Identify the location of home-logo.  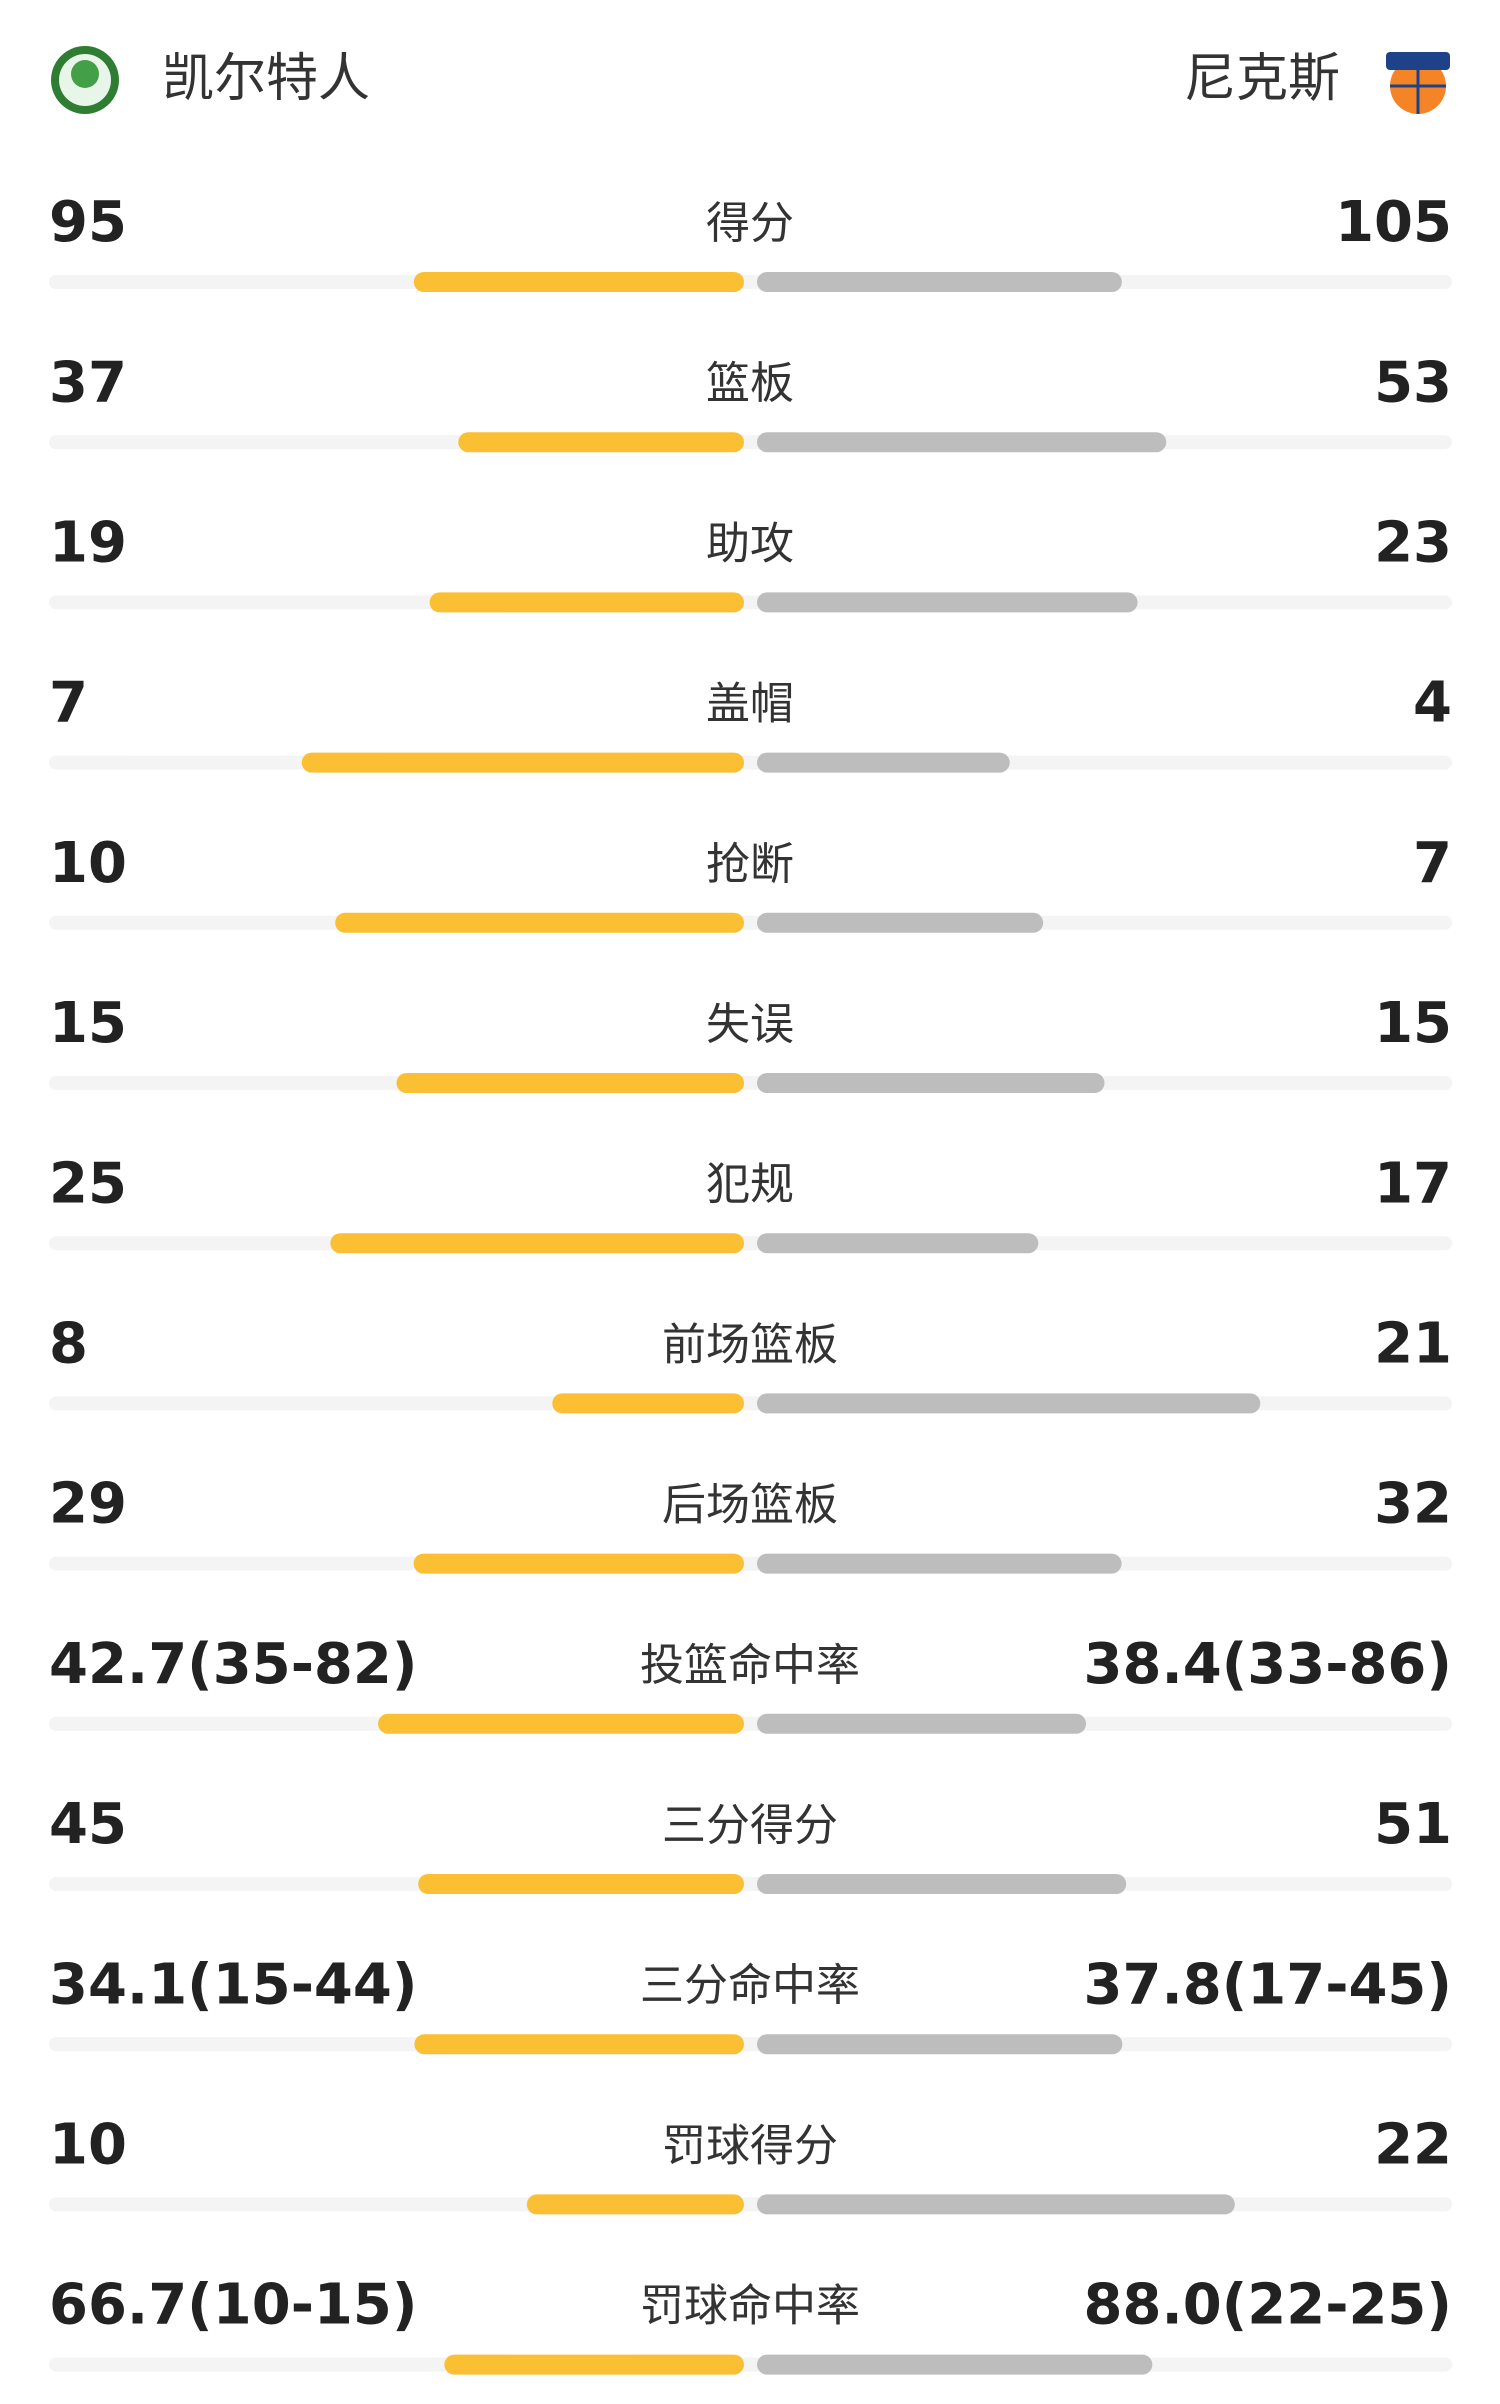
(85, 80).